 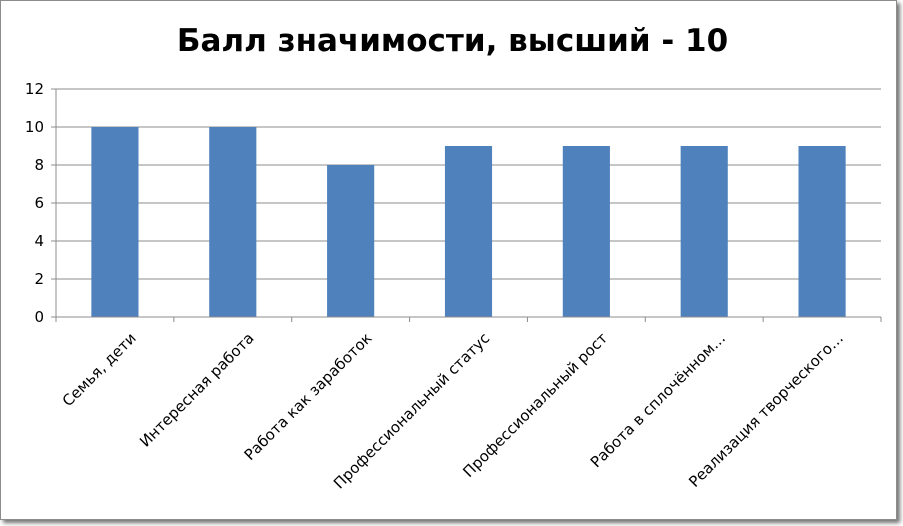 What do you see at coordinates (39, 317) in the screenshot?
I see `y-tick-label: 0` at bounding box center [39, 317].